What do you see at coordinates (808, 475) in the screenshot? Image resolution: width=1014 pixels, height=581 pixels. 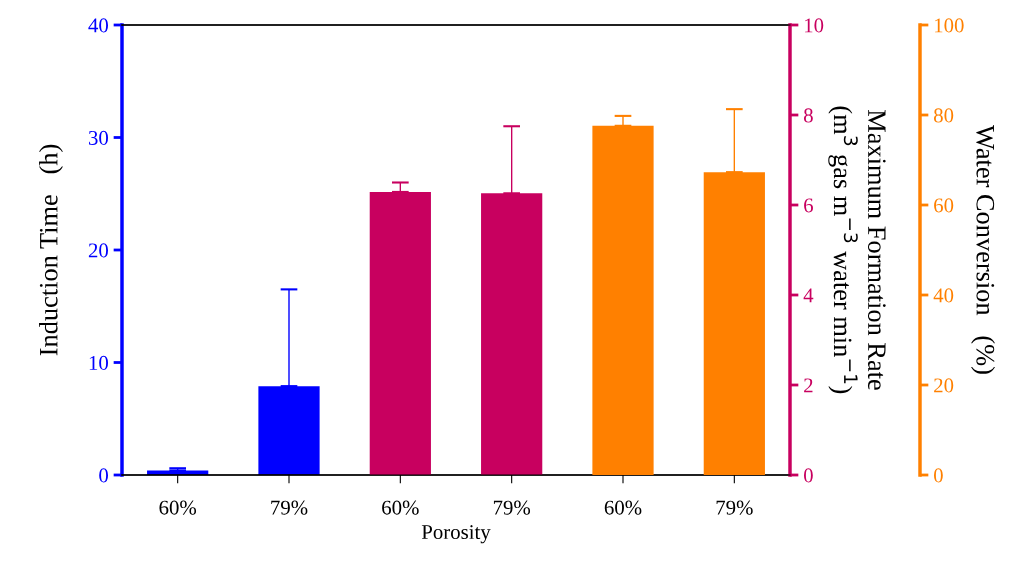 I see `y2-tick-label: 0` at bounding box center [808, 475].